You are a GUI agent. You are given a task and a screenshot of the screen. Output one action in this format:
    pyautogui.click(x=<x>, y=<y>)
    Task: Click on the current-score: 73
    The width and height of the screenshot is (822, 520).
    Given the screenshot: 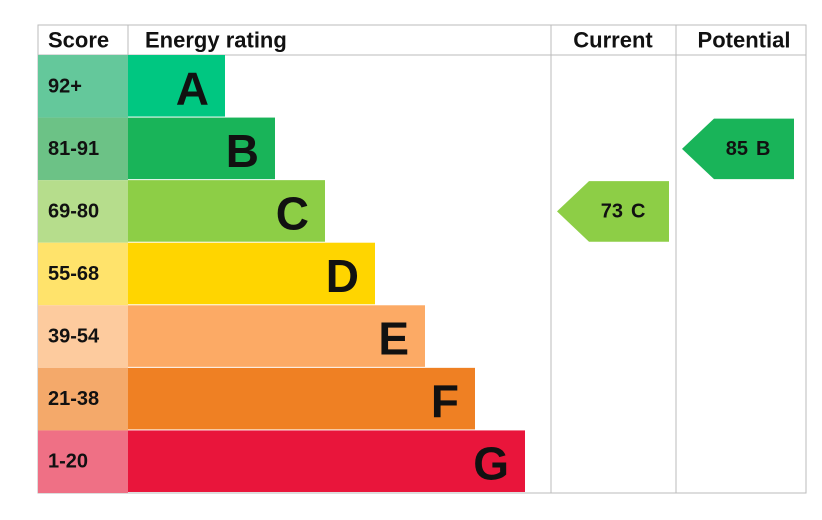 What is the action you would take?
    pyautogui.click(x=612, y=211)
    